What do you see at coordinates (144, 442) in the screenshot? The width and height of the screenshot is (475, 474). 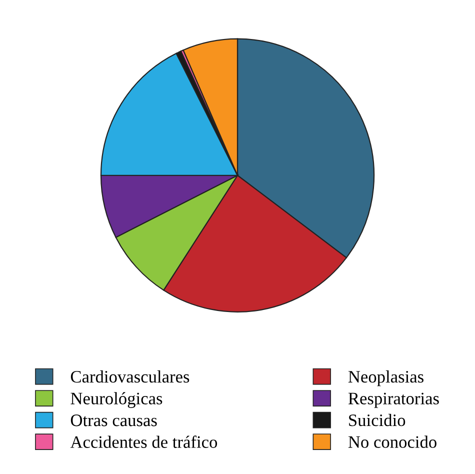 I see `legend-label: Accidentes de tráfico` at bounding box center [144, 442].